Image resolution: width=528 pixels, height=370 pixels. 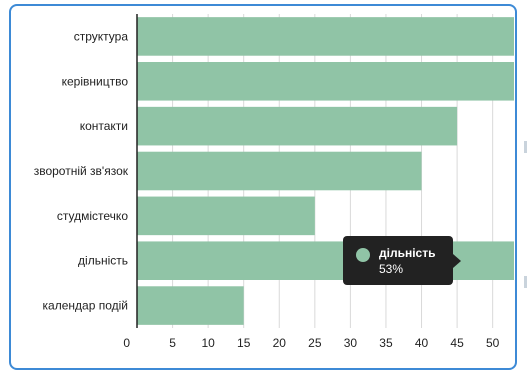 What do you see at coordinates (101, 36) in the screenshot?
I see `category-label: структура` at bounding box center [101, 36].